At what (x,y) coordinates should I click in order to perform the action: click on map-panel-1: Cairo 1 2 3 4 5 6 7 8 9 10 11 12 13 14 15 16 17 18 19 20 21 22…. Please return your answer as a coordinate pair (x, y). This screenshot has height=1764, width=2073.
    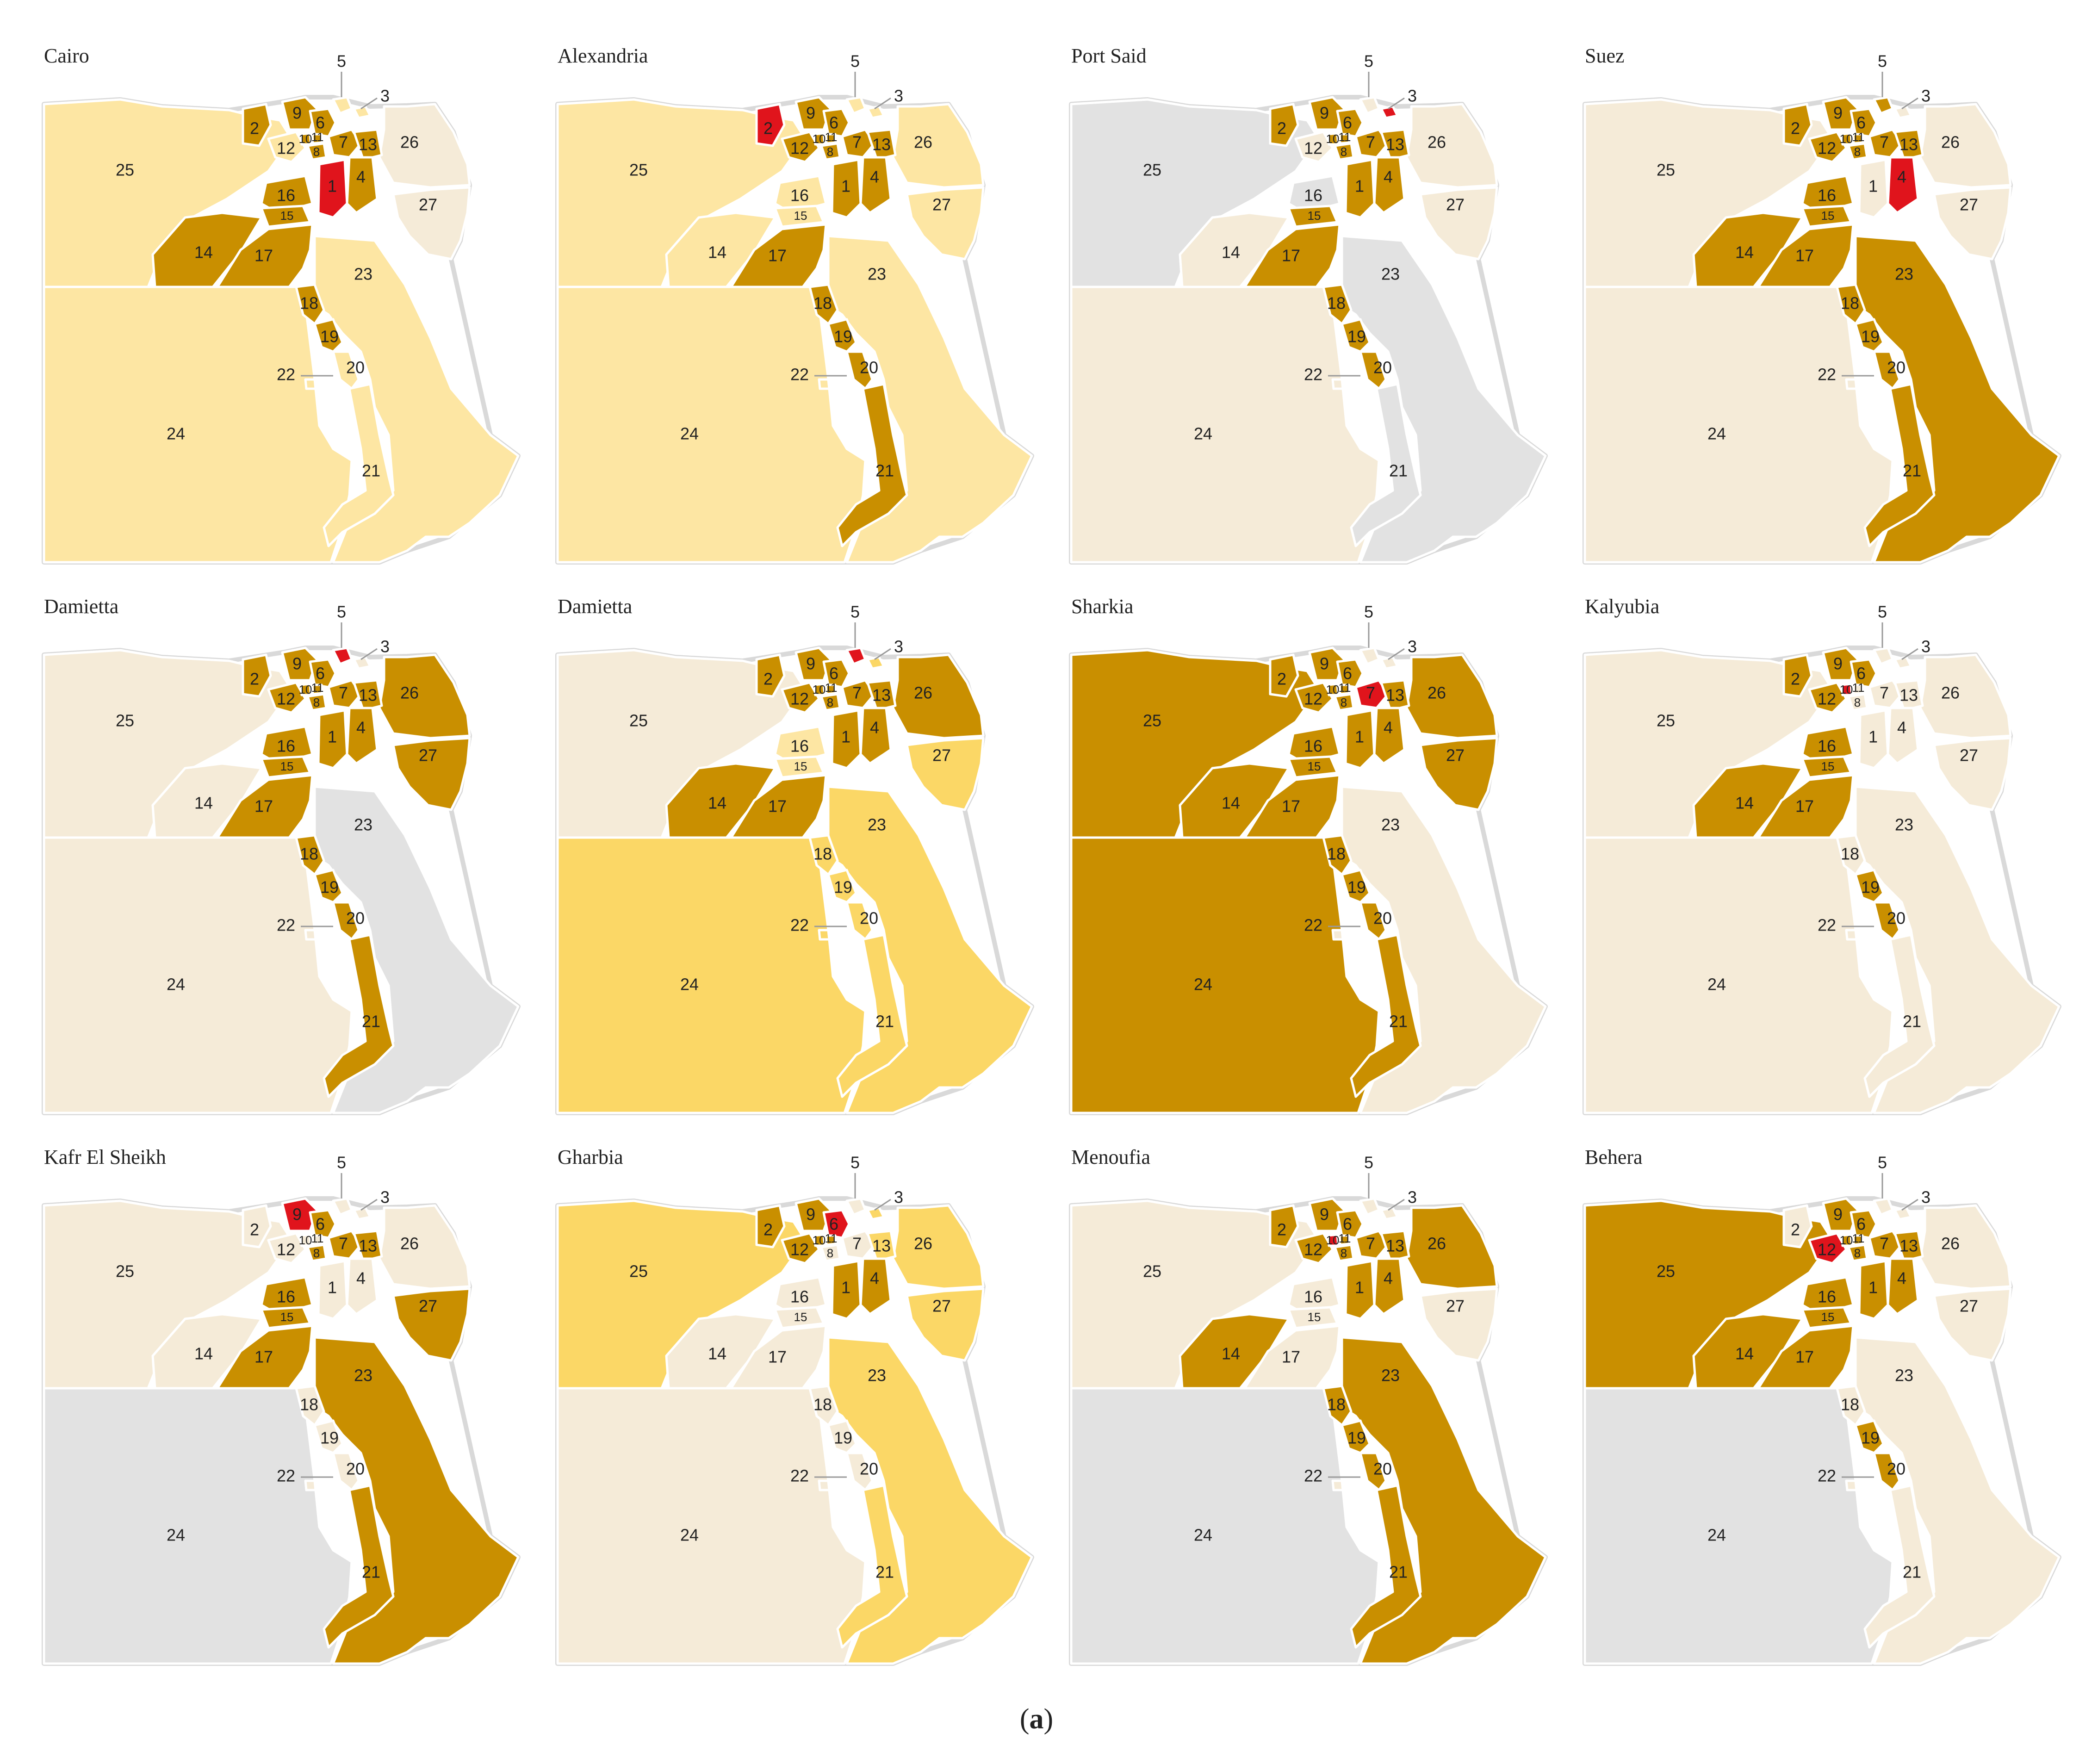
    Looking at the image, I should click on (265, 292).